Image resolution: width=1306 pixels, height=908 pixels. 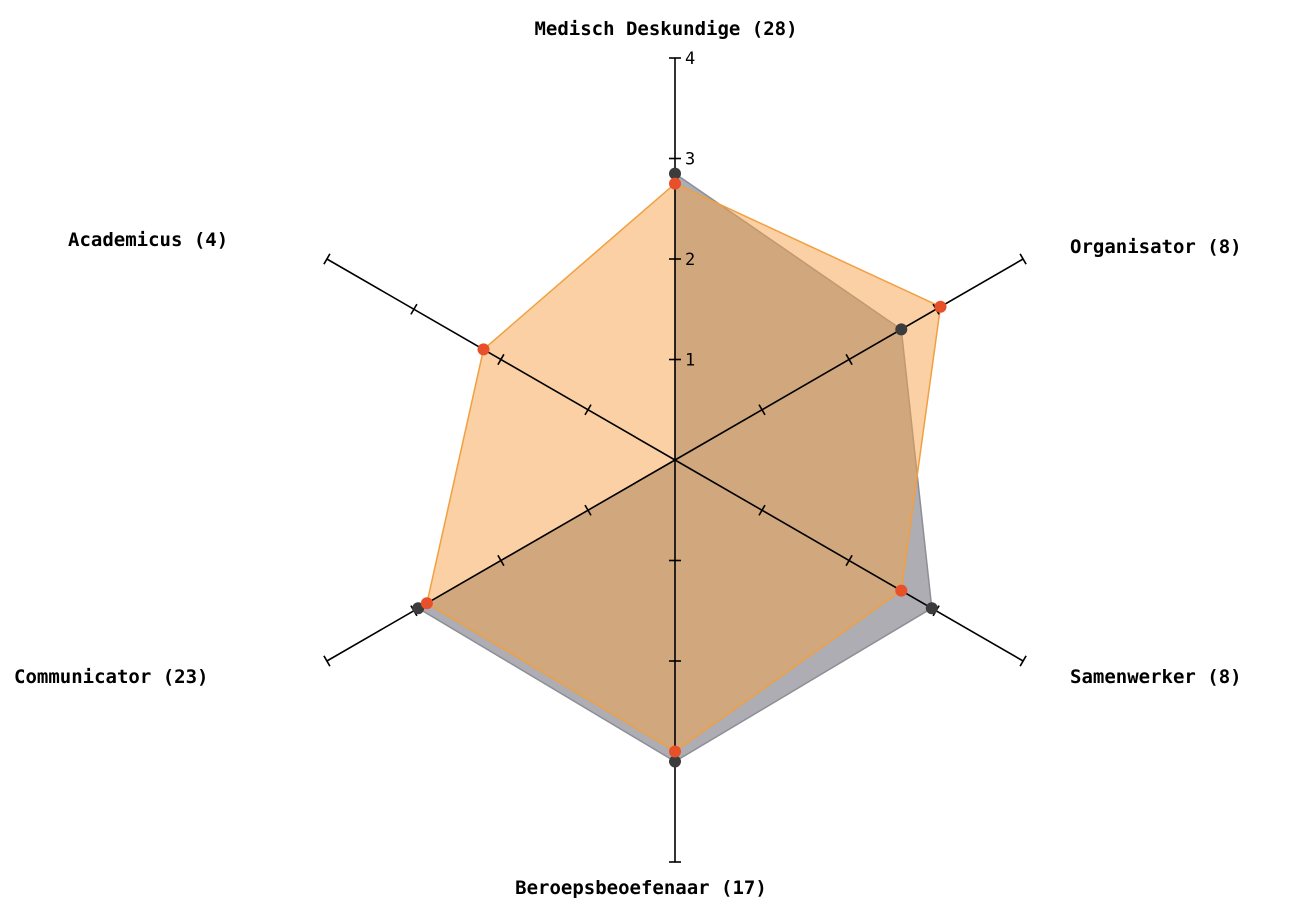 I want to click on axis-label-organisator: Organisator (8), so click(x=1156, y=247).